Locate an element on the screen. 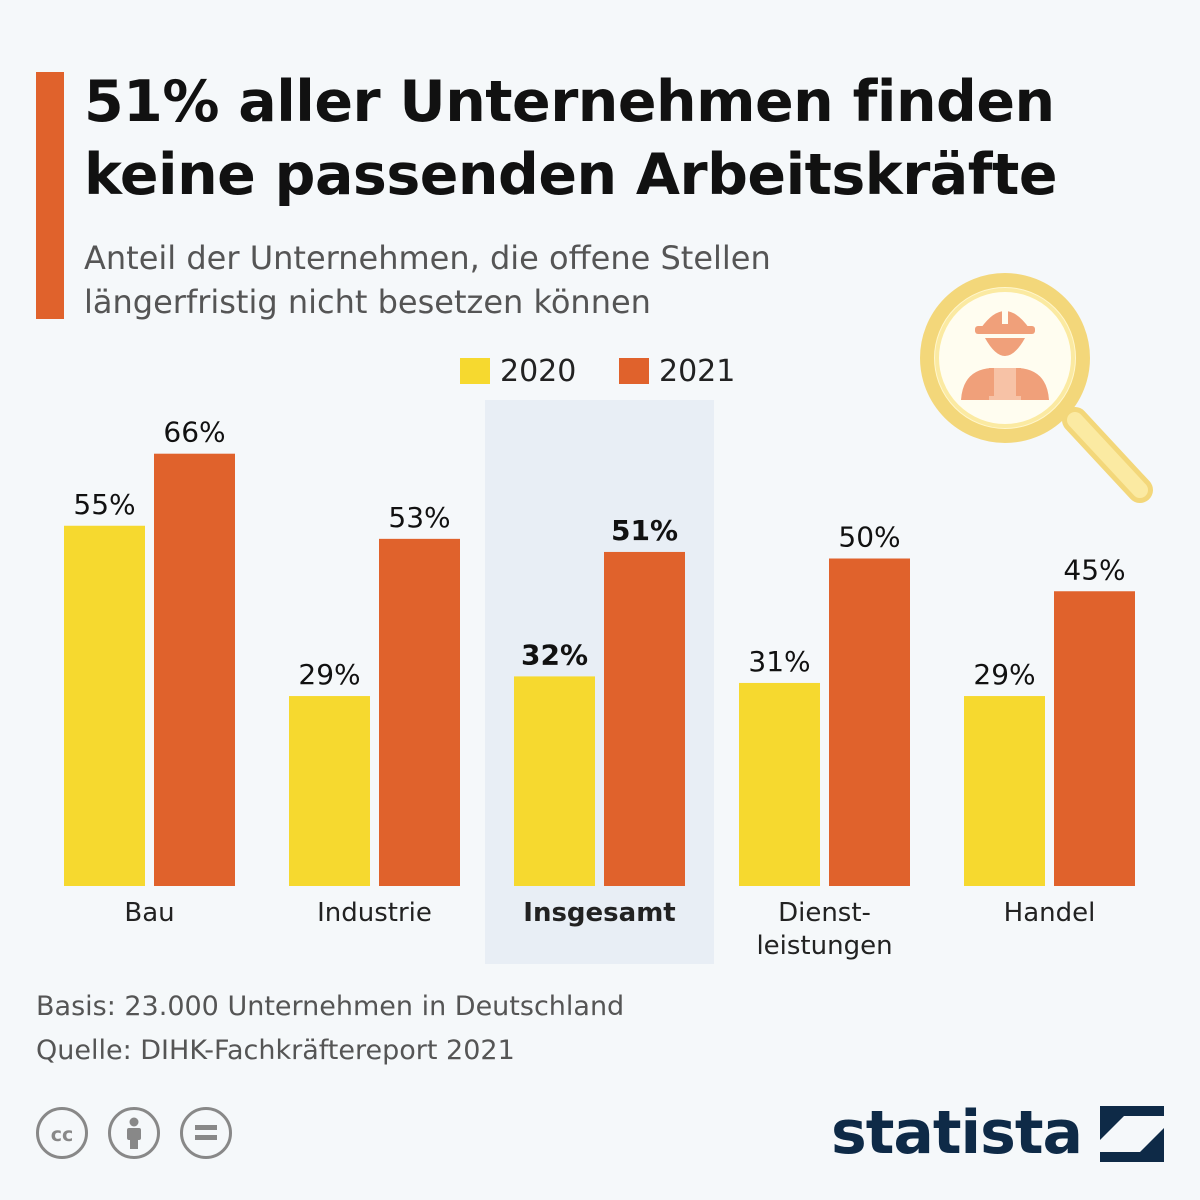 Image resolution: width=1200 pixels, height=1200 pixels. statista-logo-mark-icon is located at coordinates (1132, 1134).